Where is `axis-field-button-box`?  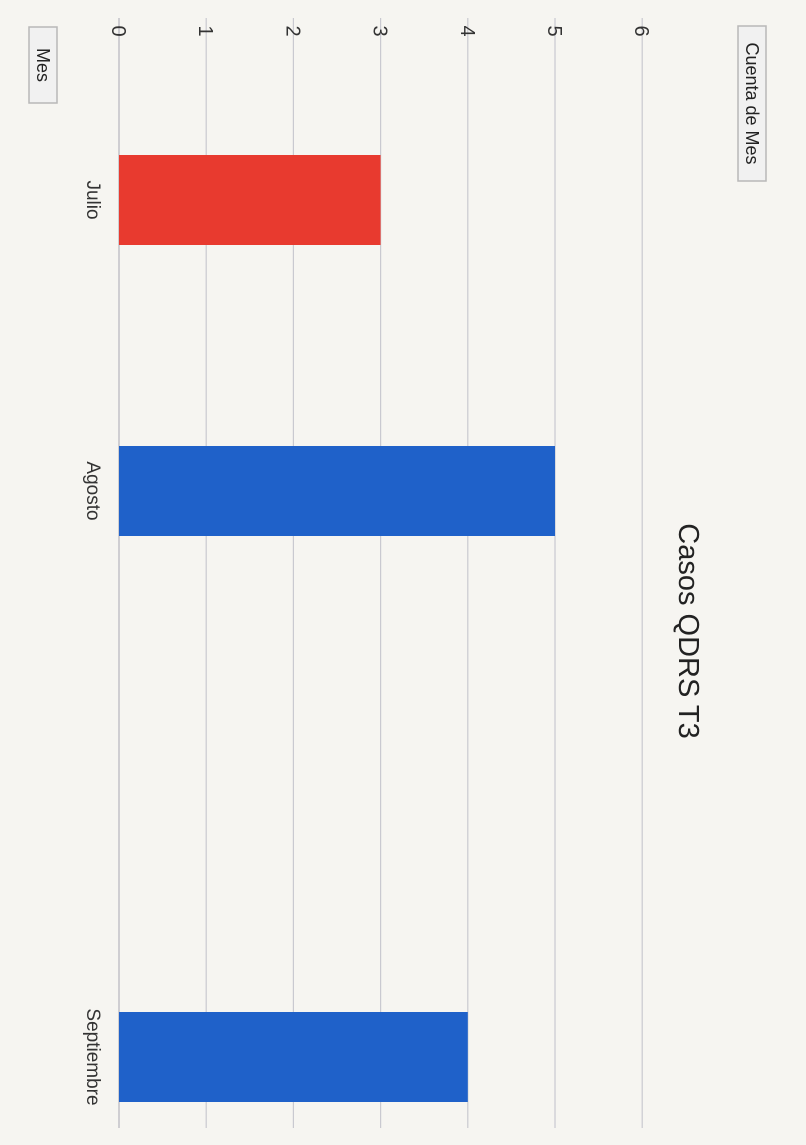
axis-field-button-box is located at coordinates (43, 65).